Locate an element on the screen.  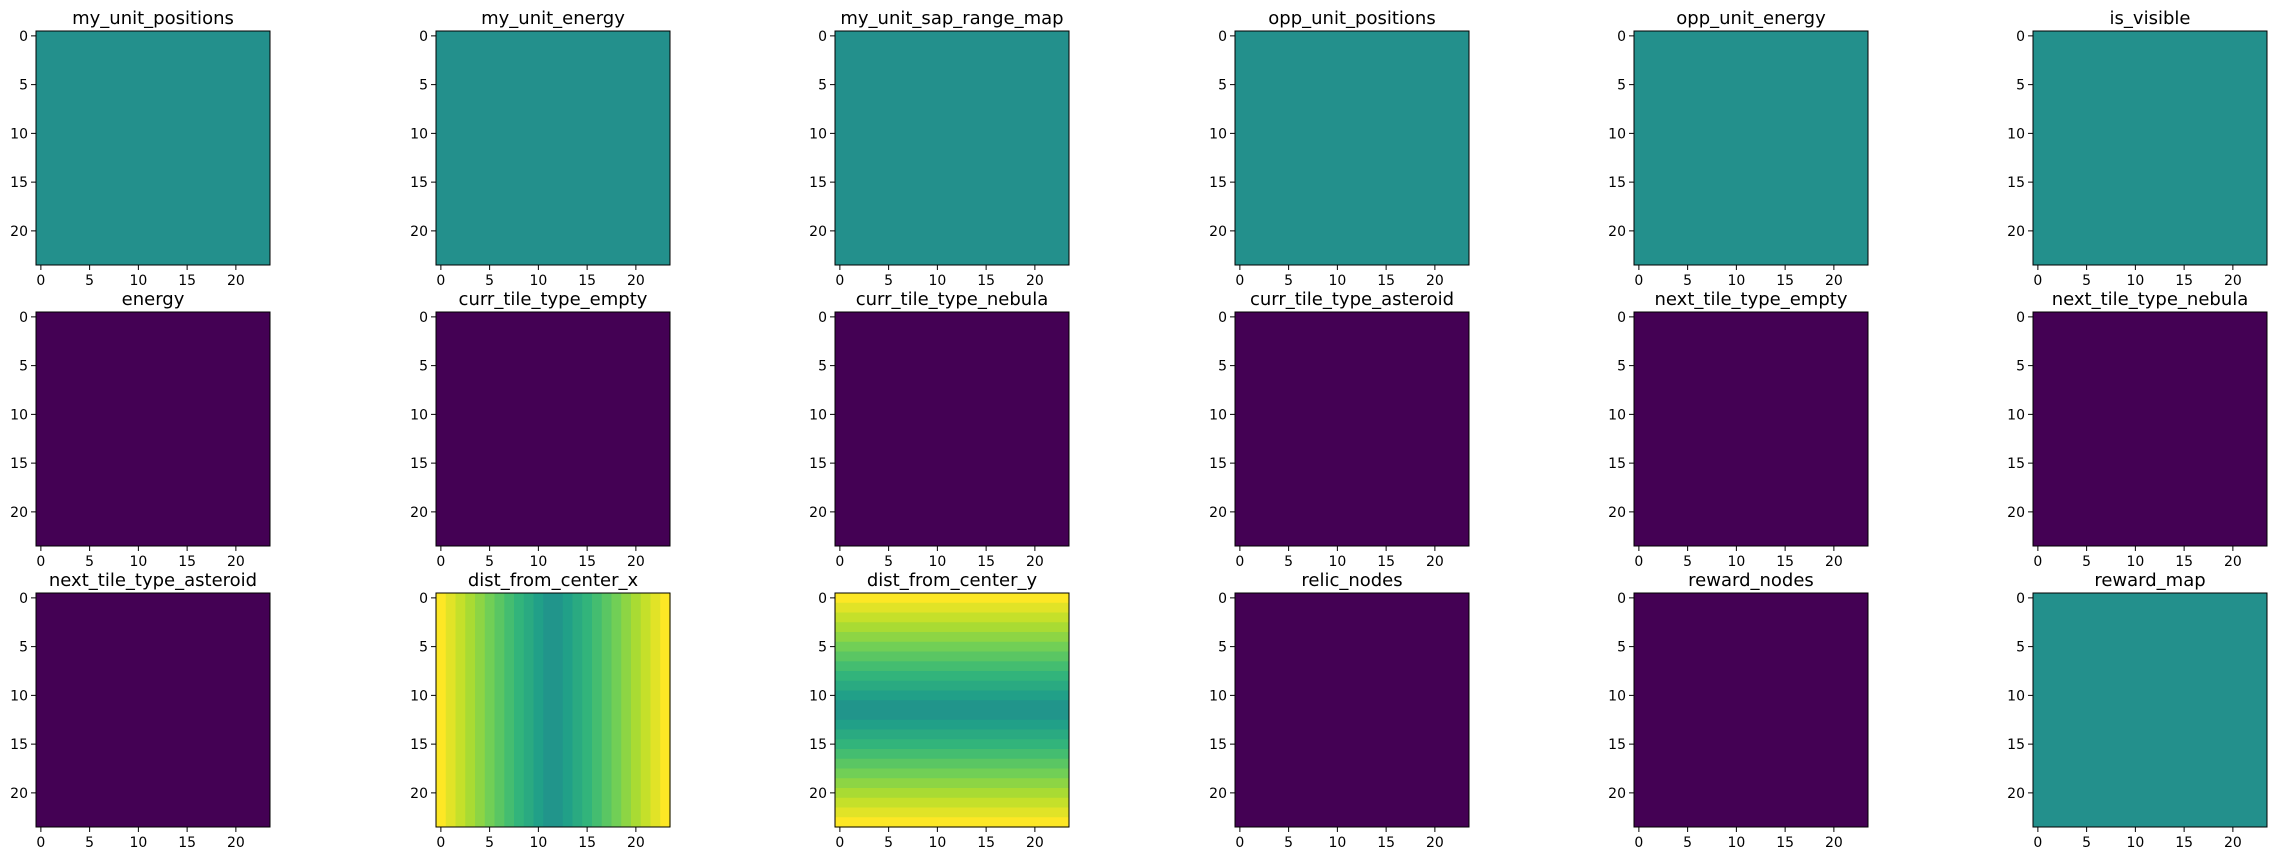
heatmap-panel-relic-nodes: relic_nodes 0 5 10 15 20 0 5 10 15 20 is located at coordinates (1339, 710).